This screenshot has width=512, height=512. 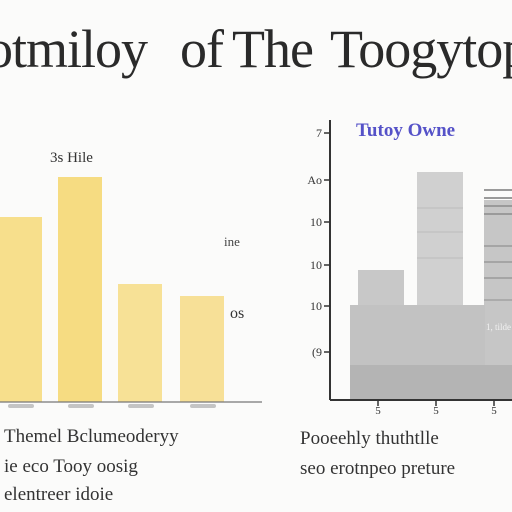 What do you see at coordinates (405, 130) in the screenshot?
I see `right-chart-title: Tutoy Owne` at bounding box center [405, 130].